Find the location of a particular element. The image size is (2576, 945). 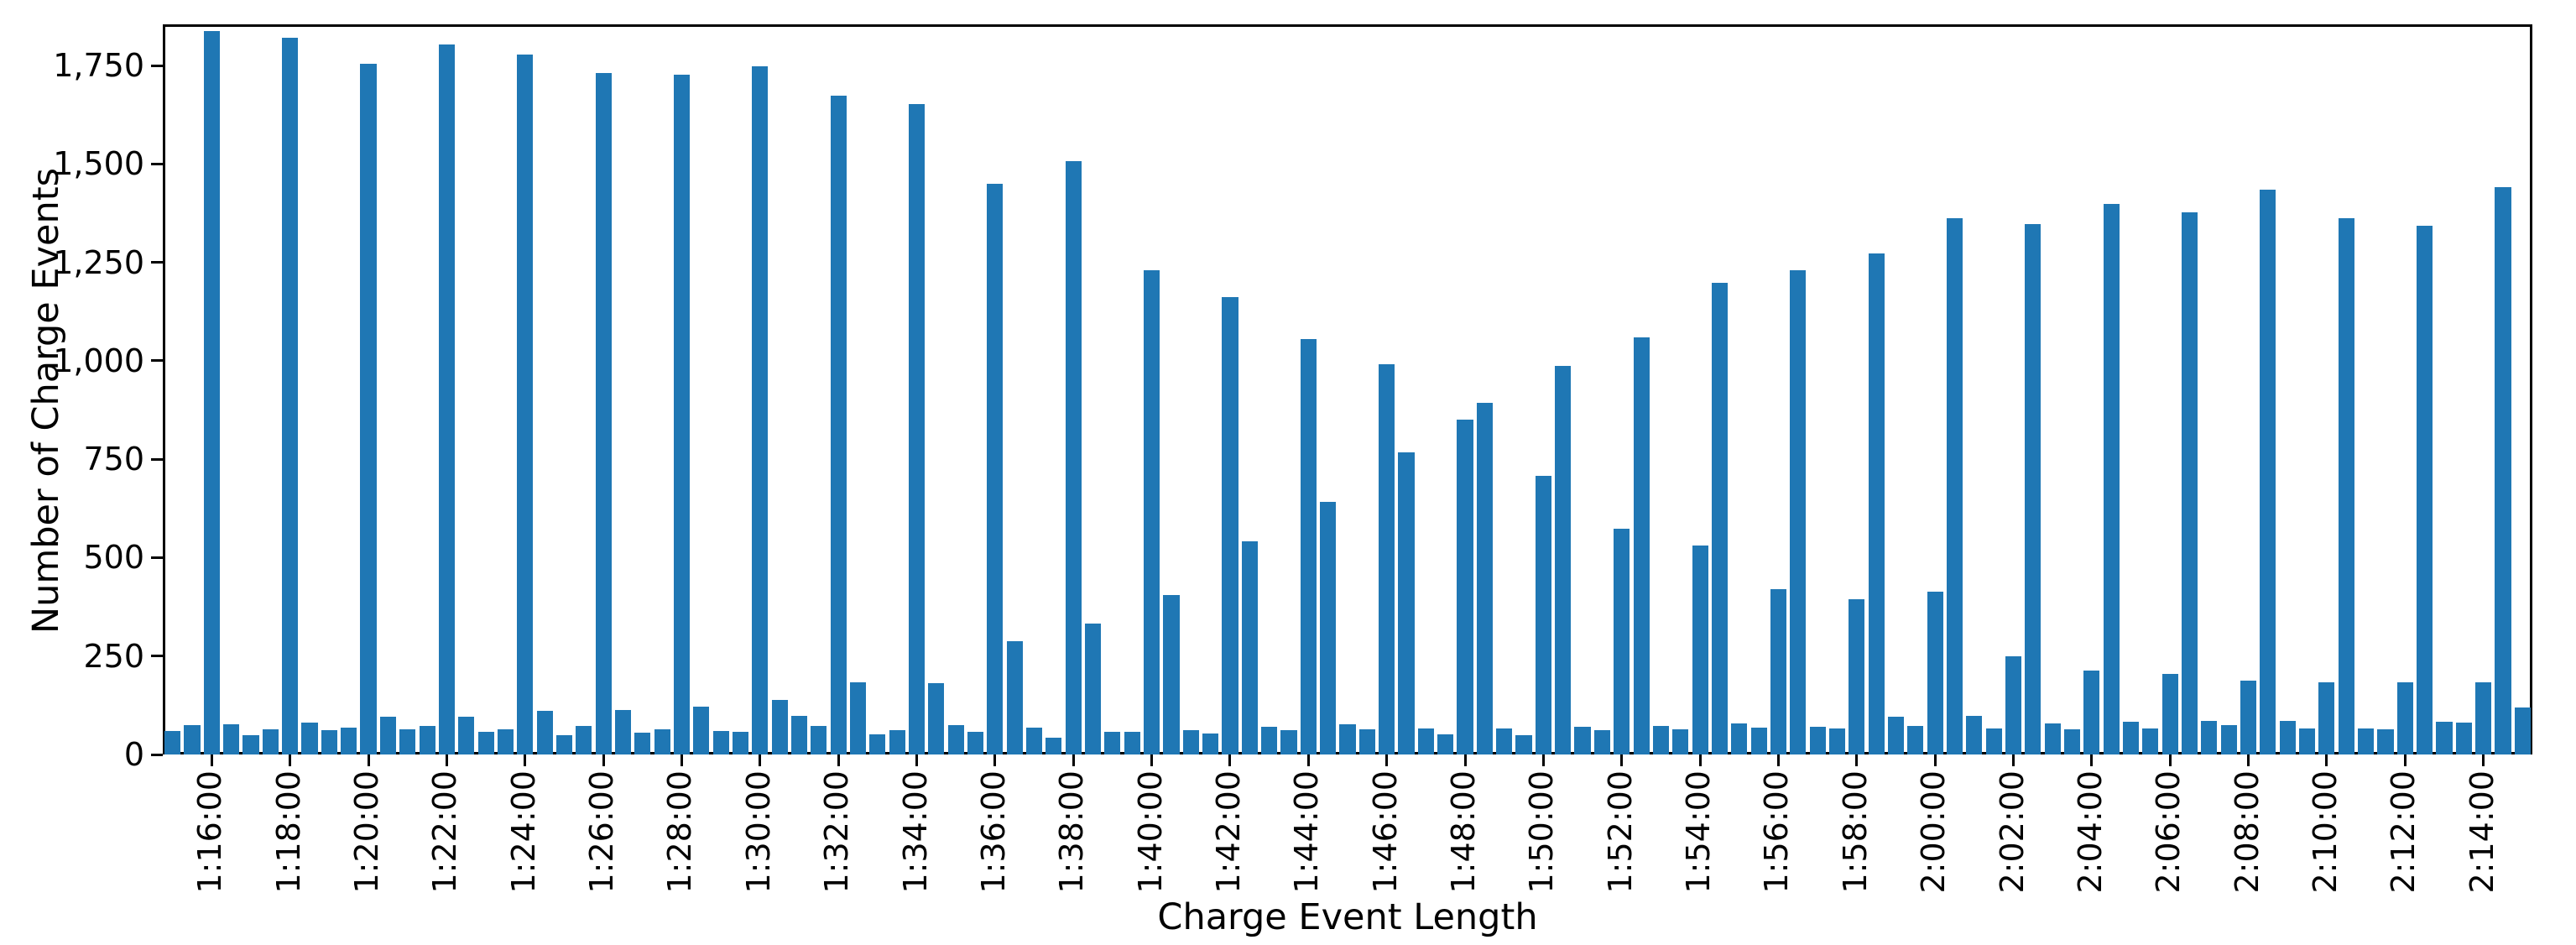

y-tick-label: 250 is located at coordinates (113, 656).